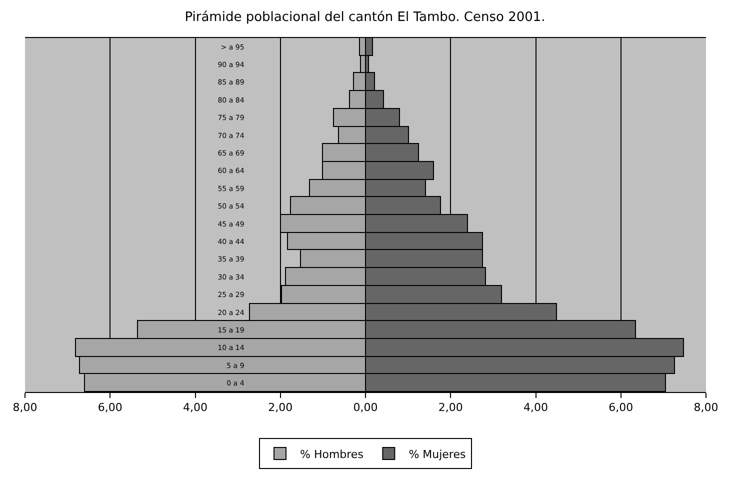 This screenshot has width=730, height=481. I want to click on legend-label: % Mujeres, so click(437, 454).